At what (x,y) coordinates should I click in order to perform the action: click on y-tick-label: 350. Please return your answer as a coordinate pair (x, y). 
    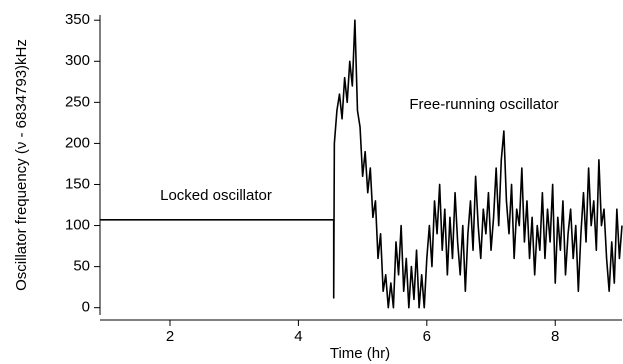
    Looking at the image, I should click on (77, 19).